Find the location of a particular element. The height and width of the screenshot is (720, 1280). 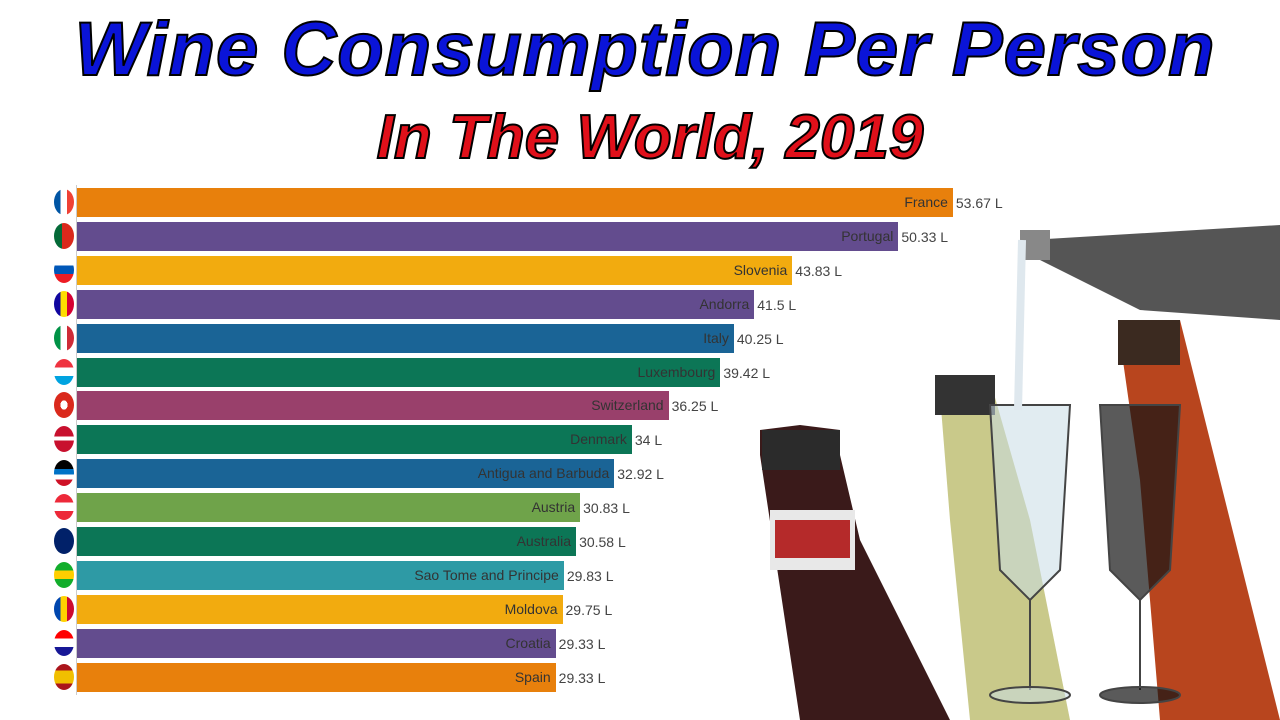

bar: Croatia is located at coordinates (316, 643).